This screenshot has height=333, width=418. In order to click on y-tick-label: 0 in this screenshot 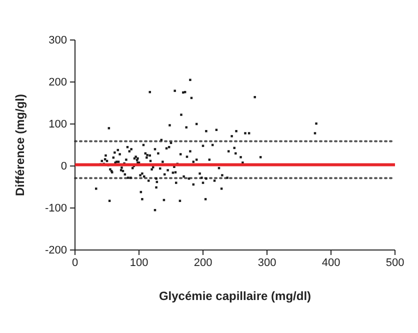, I will do `click(63, 166)`.